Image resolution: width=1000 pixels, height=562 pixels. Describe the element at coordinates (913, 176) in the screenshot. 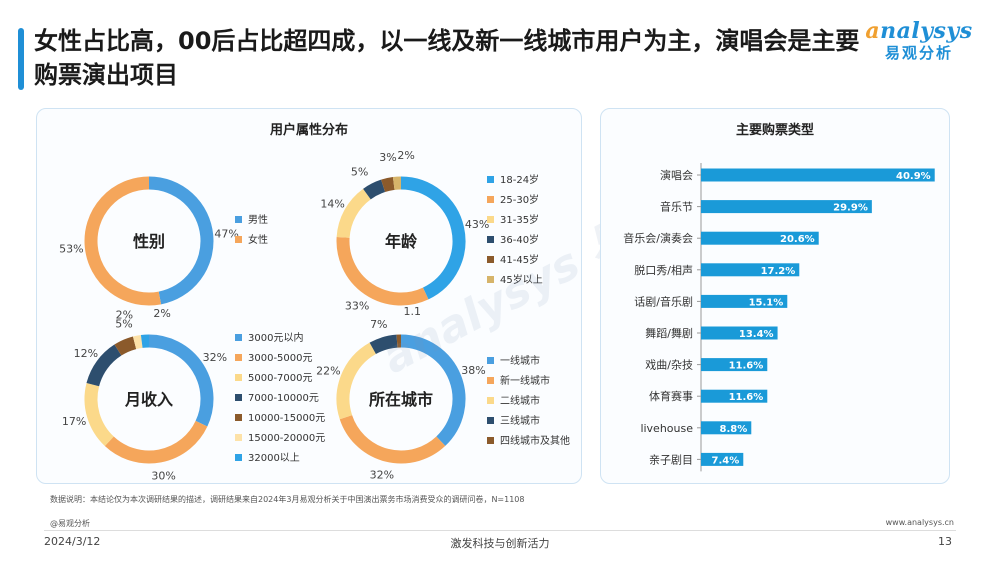

I see `bar-value-label-0: 40.9%` at that location.